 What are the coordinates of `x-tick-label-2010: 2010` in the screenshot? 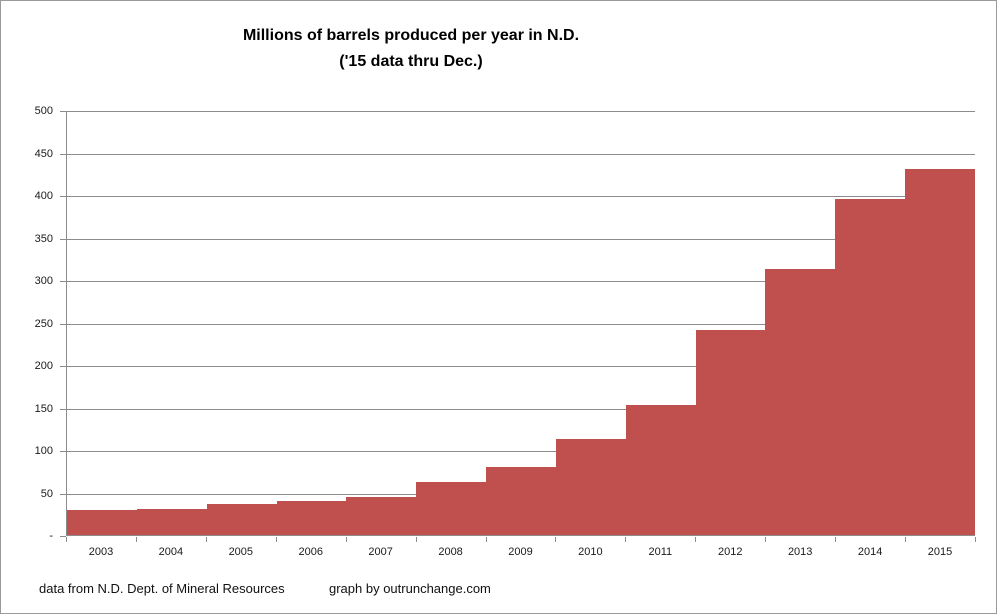 It's located at (590, 552).